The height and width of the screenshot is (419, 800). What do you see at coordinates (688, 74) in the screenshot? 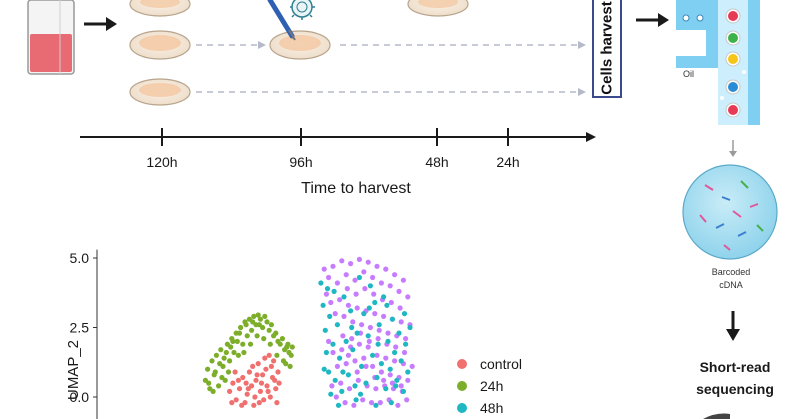
I see `oil-label: Oil` at bounding box center [688, 74].